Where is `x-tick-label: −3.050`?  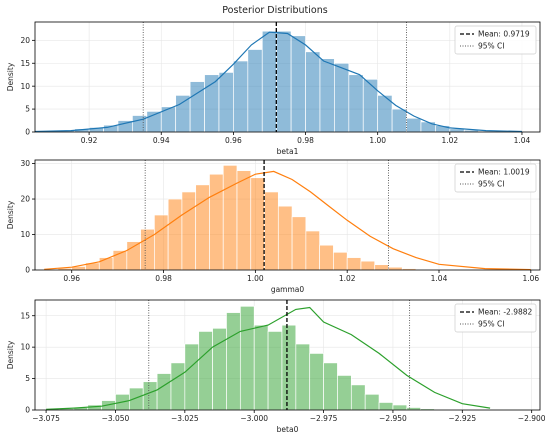 x-tick-label: −3.050 is located at coordinates (116, 418).